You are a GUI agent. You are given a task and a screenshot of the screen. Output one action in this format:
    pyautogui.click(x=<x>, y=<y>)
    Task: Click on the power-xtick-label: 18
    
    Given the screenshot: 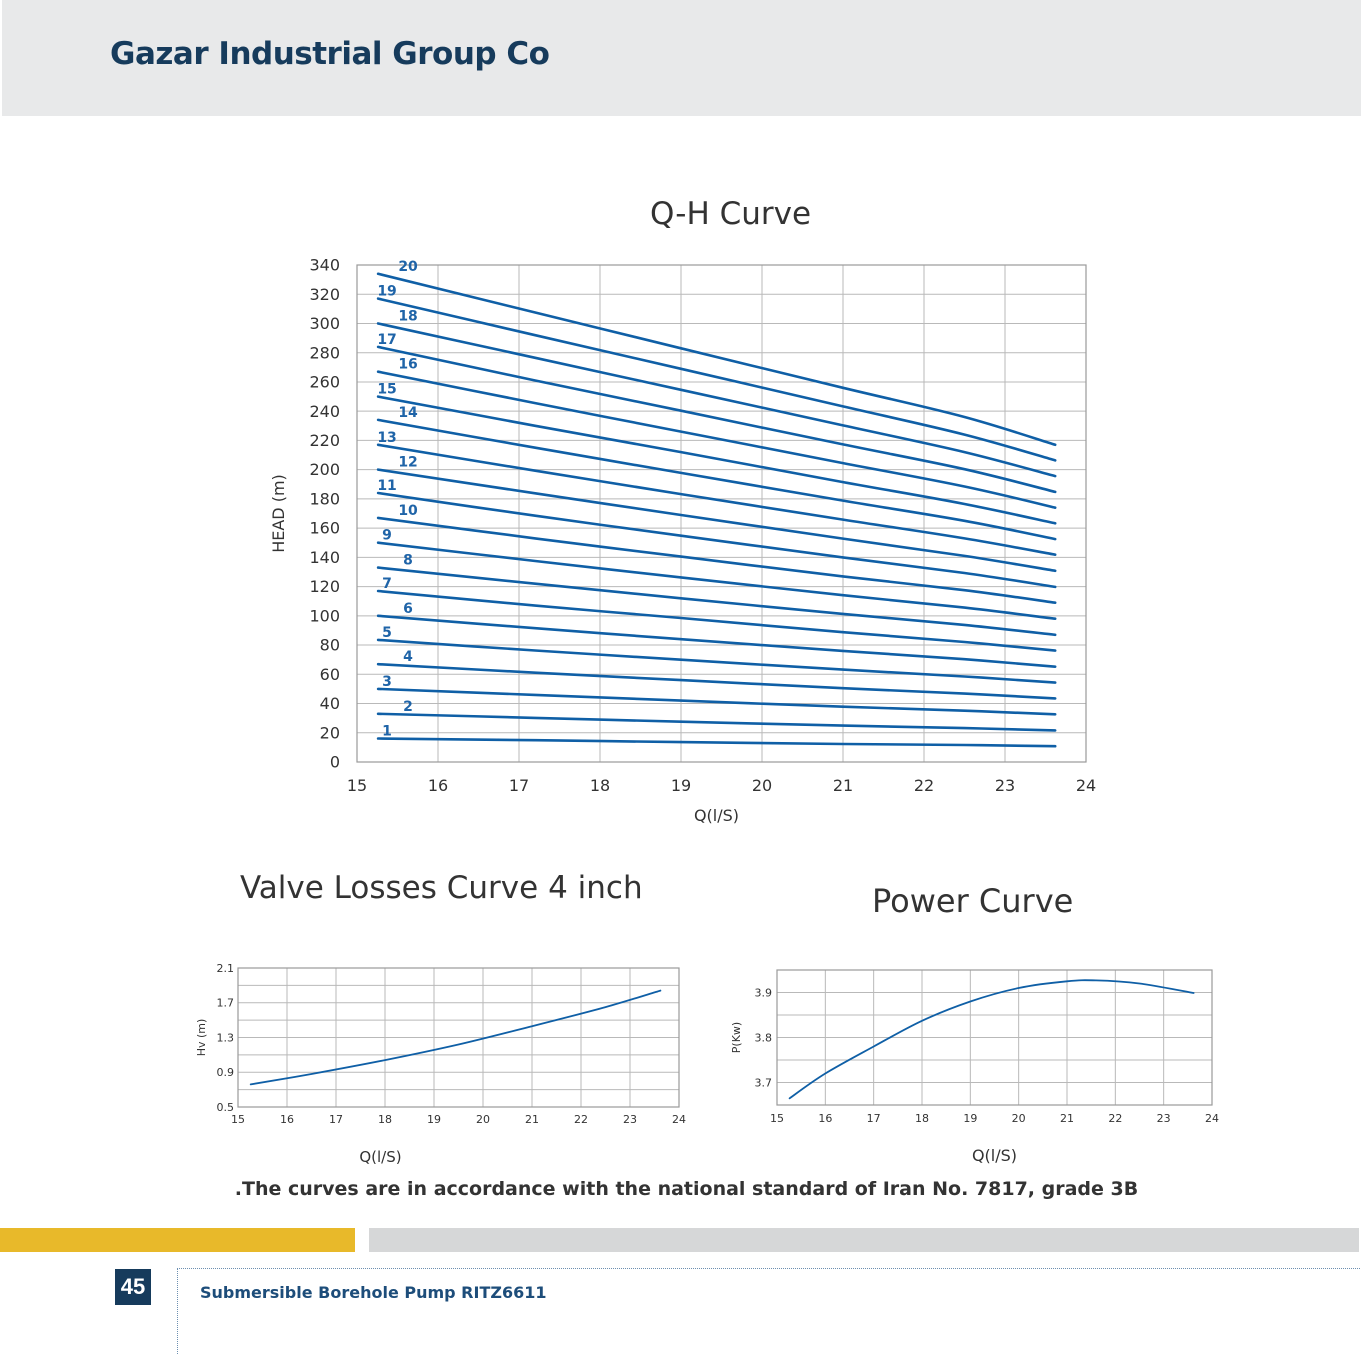 What is the action you would take?
    pyautogui.click(x=922, y=1118)
    